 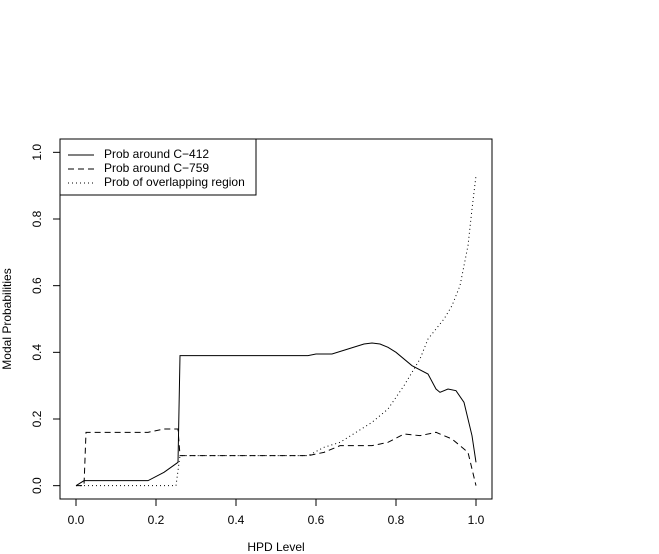 What do you see at coordinates (76, 520) in the screenshot?
I see `x-tick-label: 0.0` at bounding box center [76, 520].